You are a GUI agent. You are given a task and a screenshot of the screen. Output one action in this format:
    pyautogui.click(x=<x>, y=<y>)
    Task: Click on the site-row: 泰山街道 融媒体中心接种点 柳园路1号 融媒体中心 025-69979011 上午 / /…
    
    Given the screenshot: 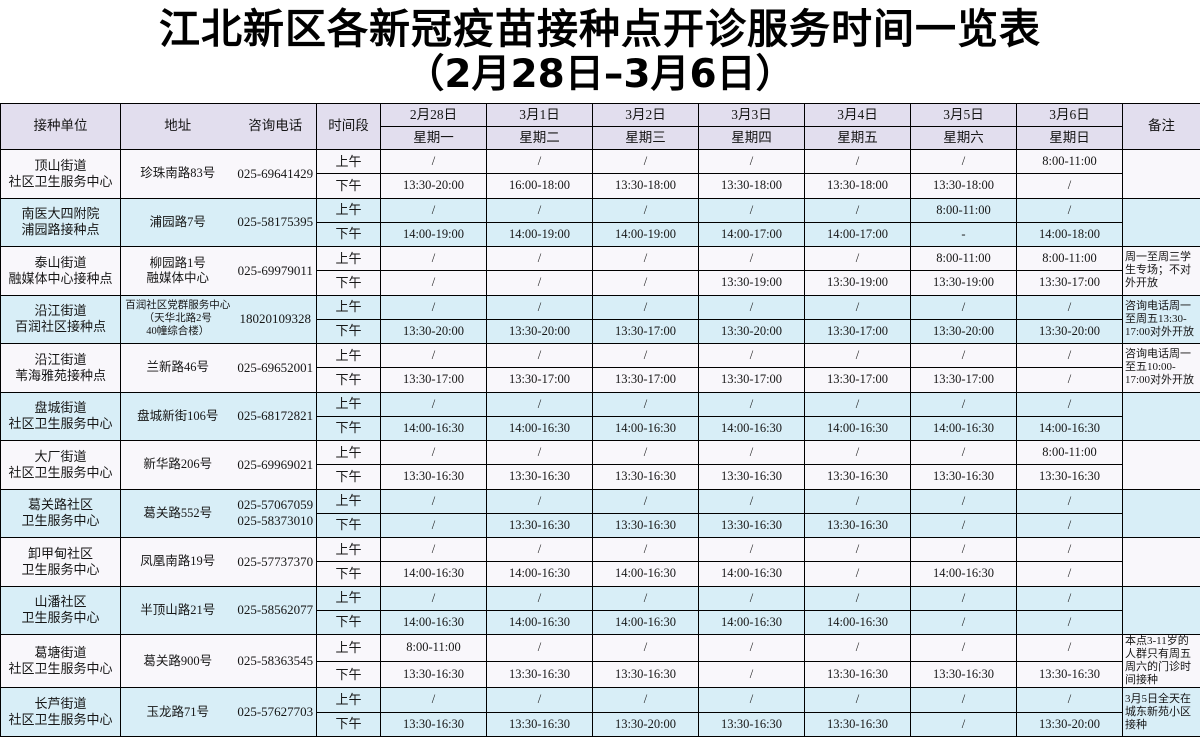 What is the action you would take?
    pyautogui.click(x=600, y=270)
    